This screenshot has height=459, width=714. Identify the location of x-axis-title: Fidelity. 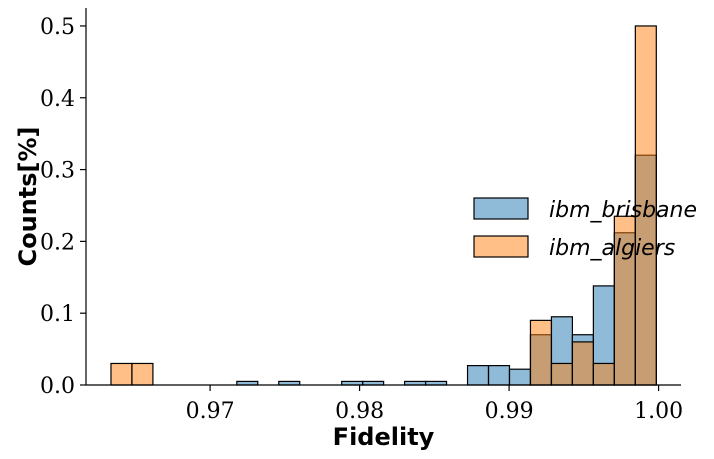
(384, 437).